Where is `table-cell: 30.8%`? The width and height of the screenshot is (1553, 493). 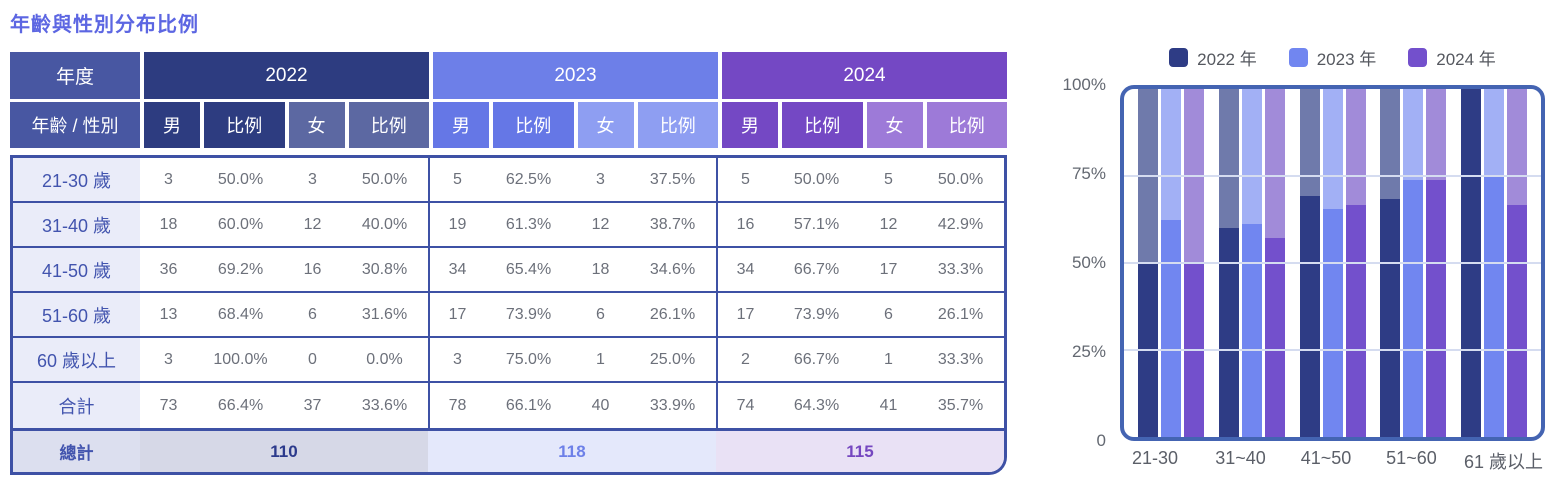 table-cell: 30.8% is located at coordinates (384, 269).